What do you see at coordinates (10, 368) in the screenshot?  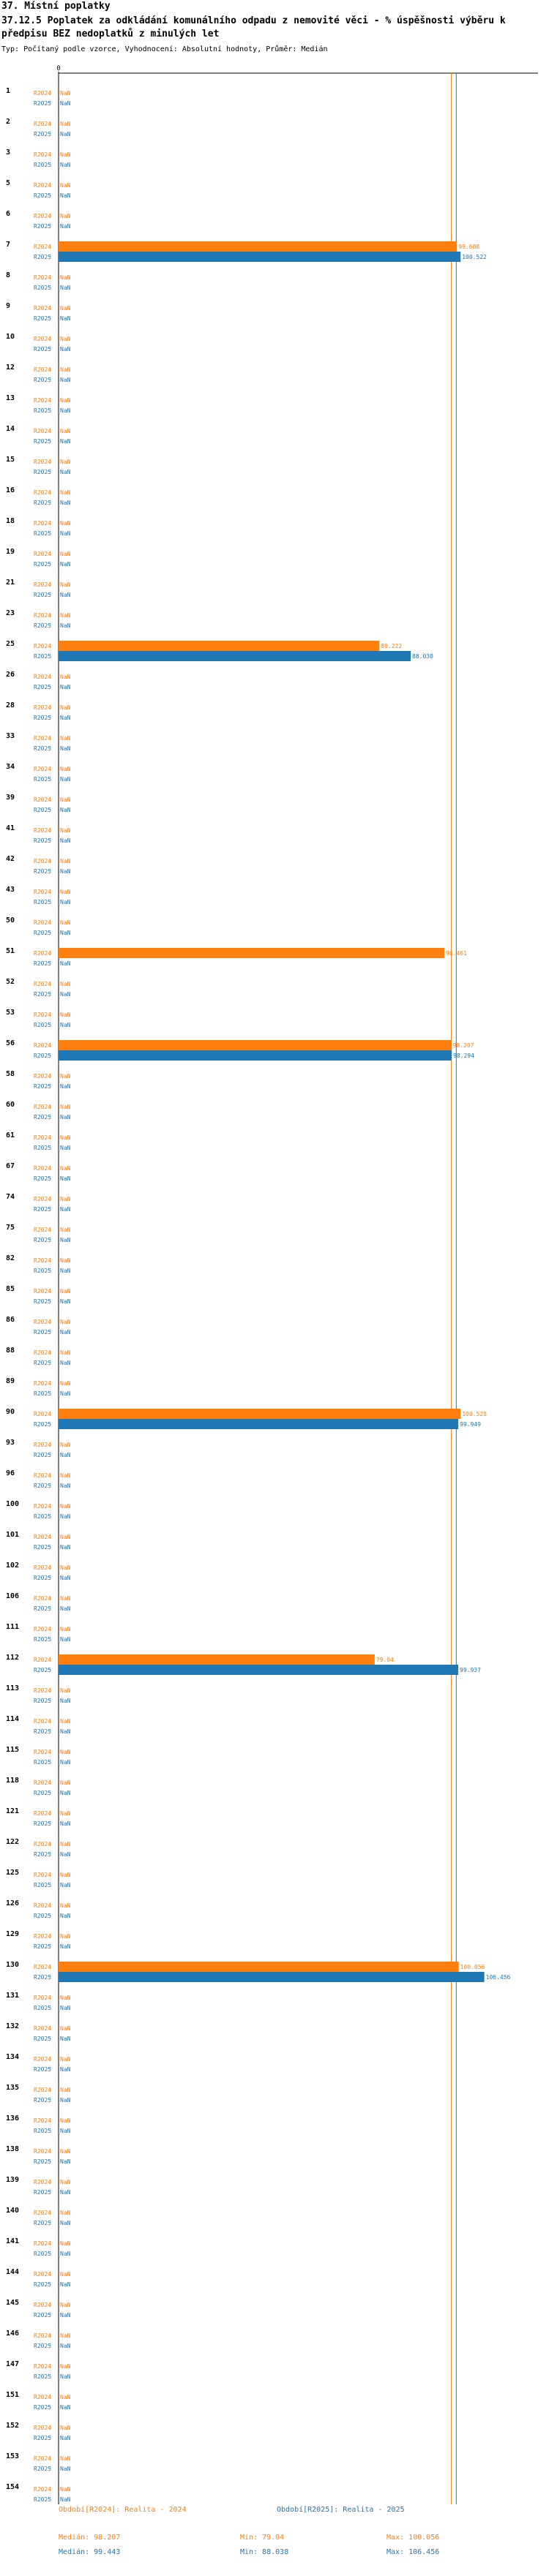 I see `category-label: 12` at bounding box center [10, 368].